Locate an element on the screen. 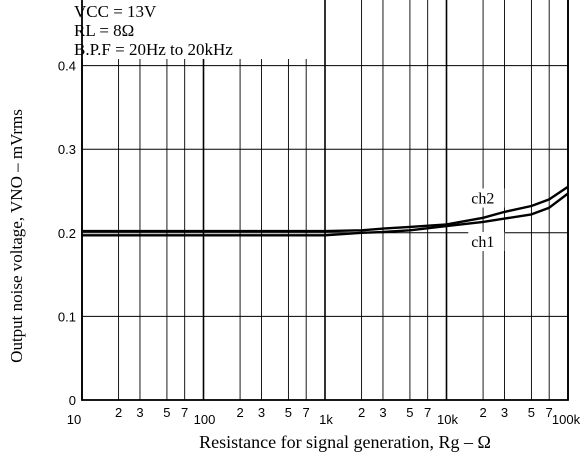  series-lines: ch2 ch1 is located at coordinates (325, 218).